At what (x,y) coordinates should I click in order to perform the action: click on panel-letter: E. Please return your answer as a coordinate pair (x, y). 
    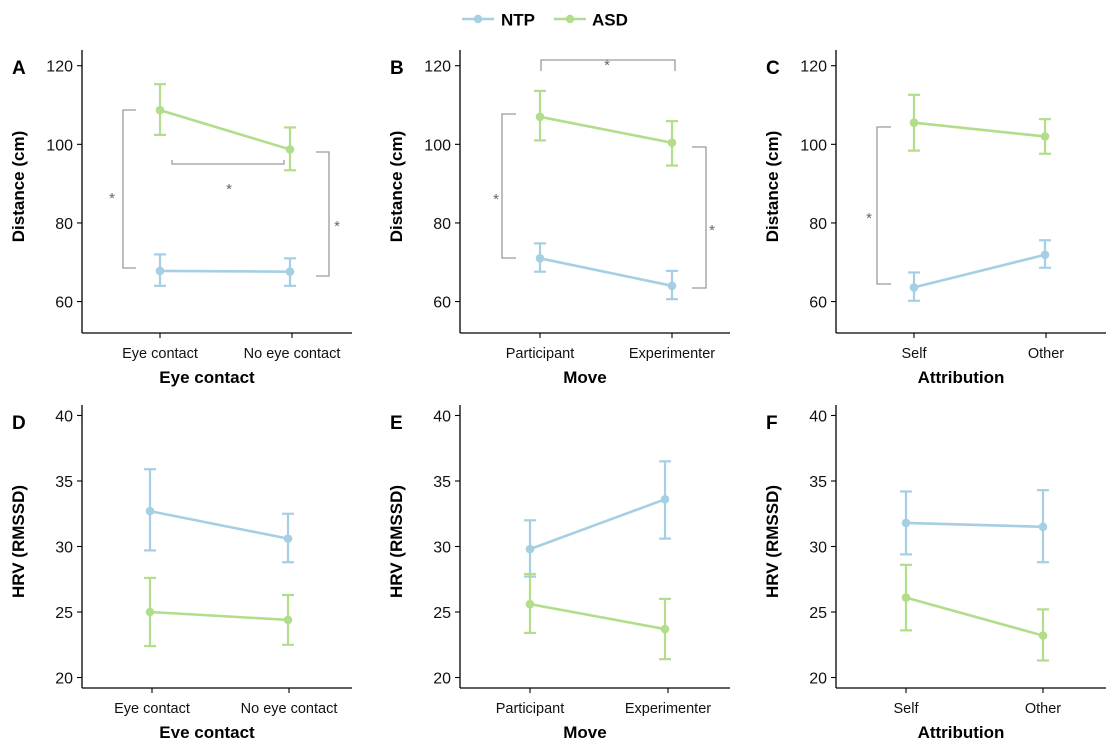
    Looking at the image, I should click on (396, 423).